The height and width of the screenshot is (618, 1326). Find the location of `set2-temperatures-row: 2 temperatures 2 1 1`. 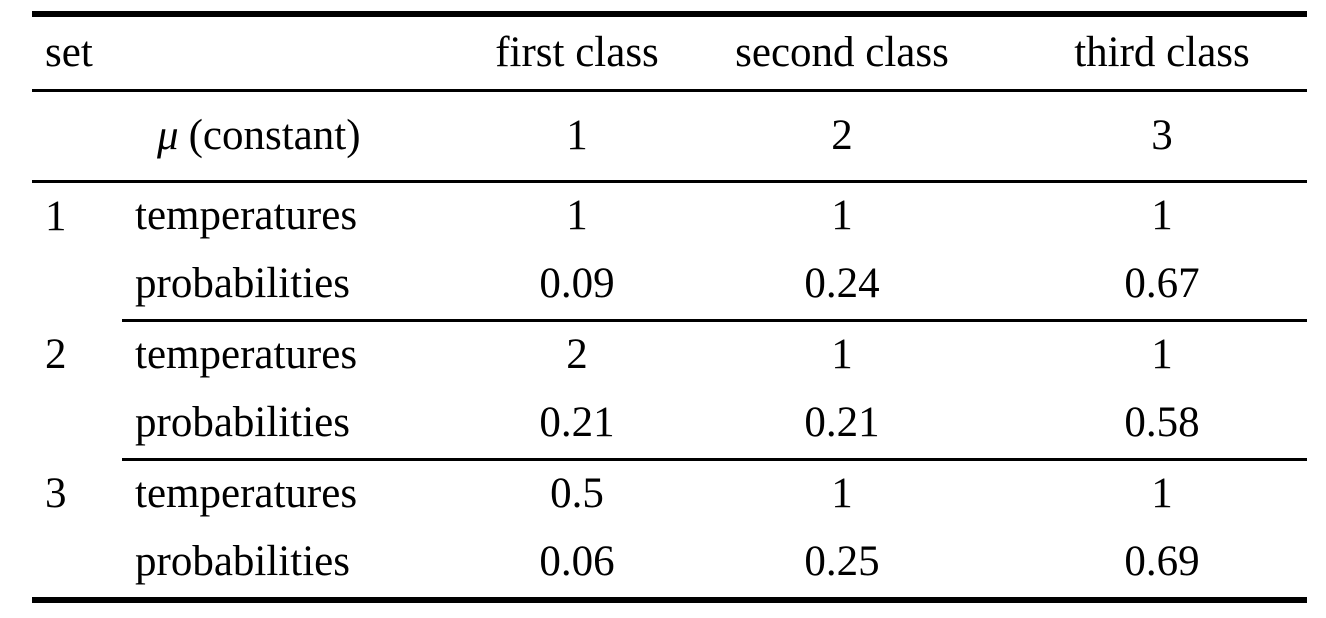

set2-temperatures-row: 2 temperatures 2 1 1 is located at coordinates (669, 355).